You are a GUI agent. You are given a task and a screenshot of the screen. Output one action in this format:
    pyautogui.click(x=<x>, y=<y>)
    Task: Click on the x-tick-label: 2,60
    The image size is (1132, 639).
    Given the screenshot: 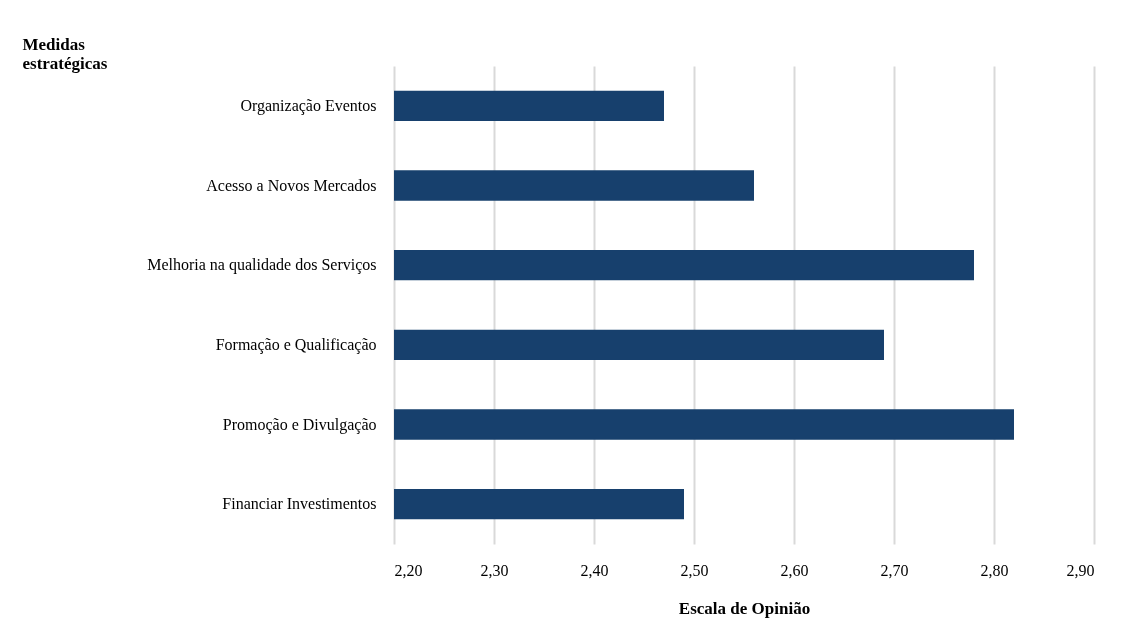 What is the action you would take?
    pyautogui.click(x=794, y=570)
    